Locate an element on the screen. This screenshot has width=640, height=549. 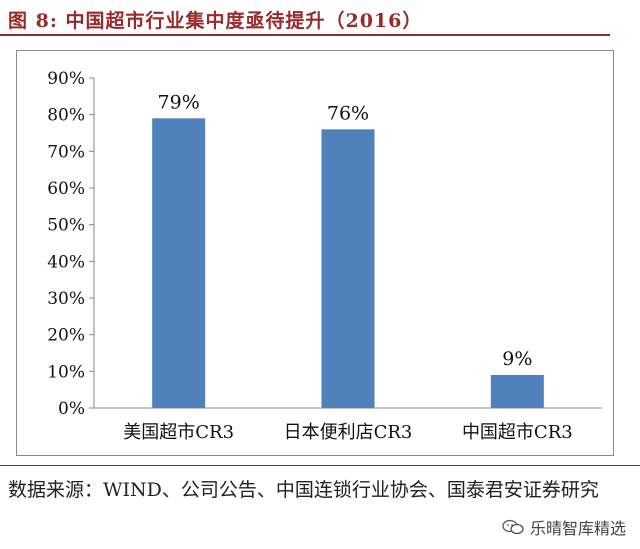
y-tick-label: 80% is located at coordinates (66, 116).